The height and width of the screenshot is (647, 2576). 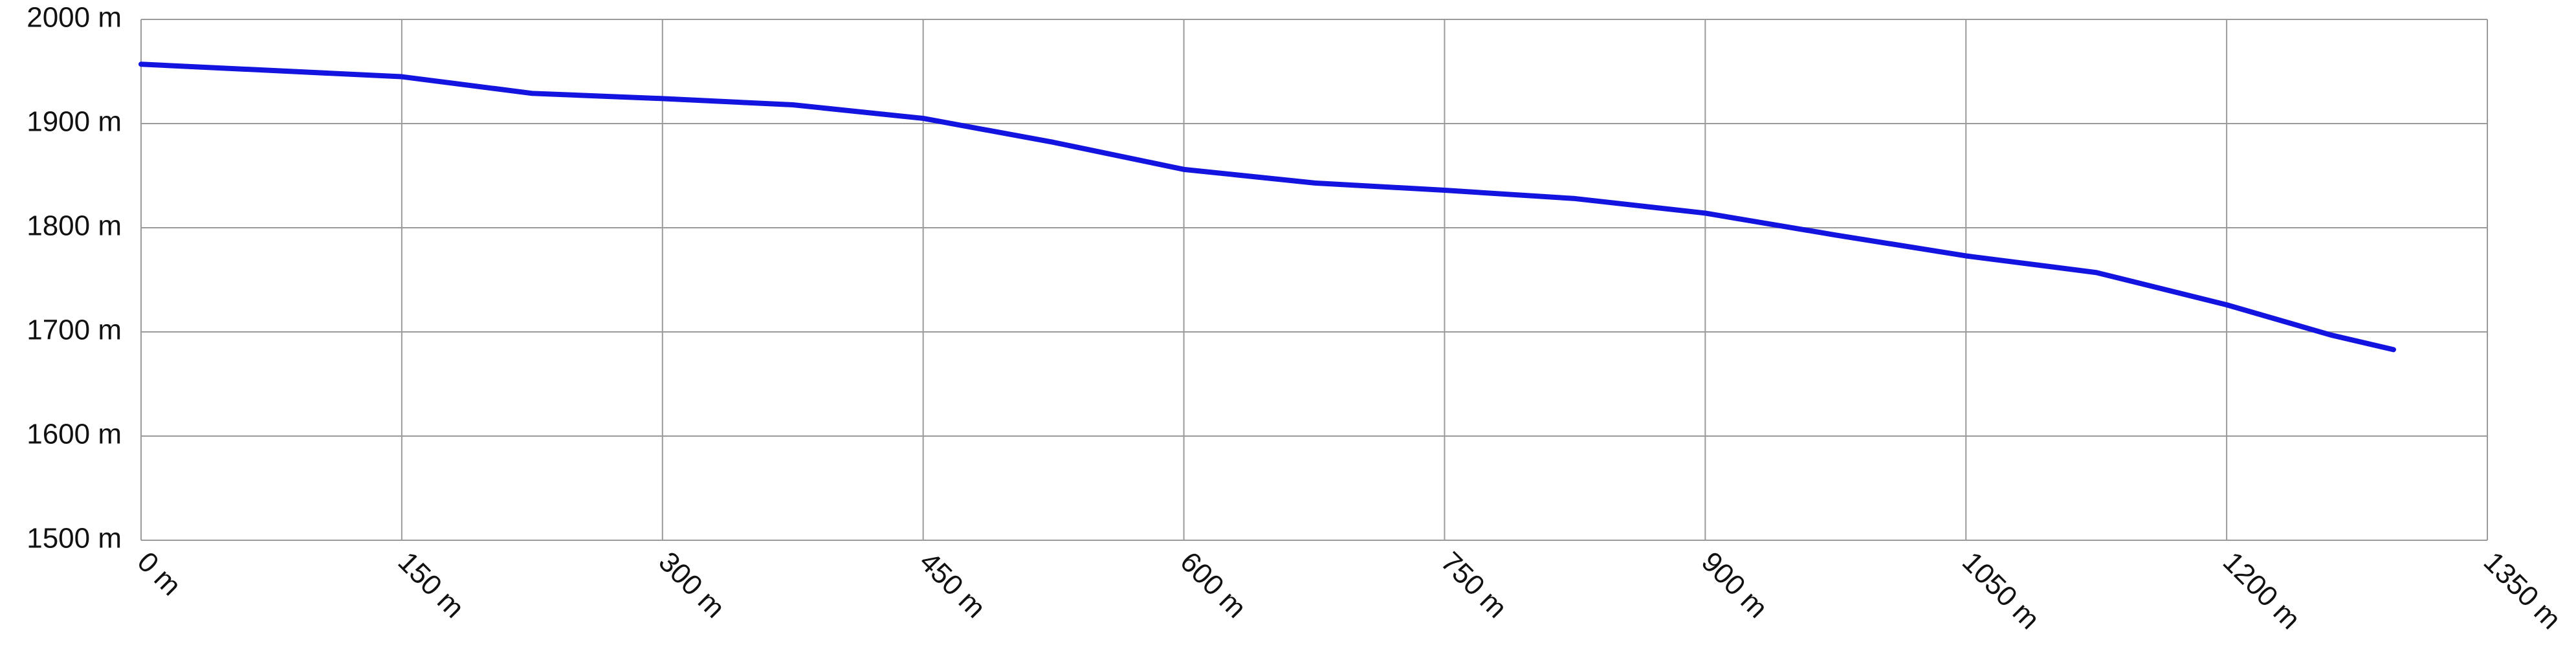 What do you see at coordinates (2001, 591) in the screenshot?
I see `x-tick-label: 1050 m` at bounding box center [2001, 591].